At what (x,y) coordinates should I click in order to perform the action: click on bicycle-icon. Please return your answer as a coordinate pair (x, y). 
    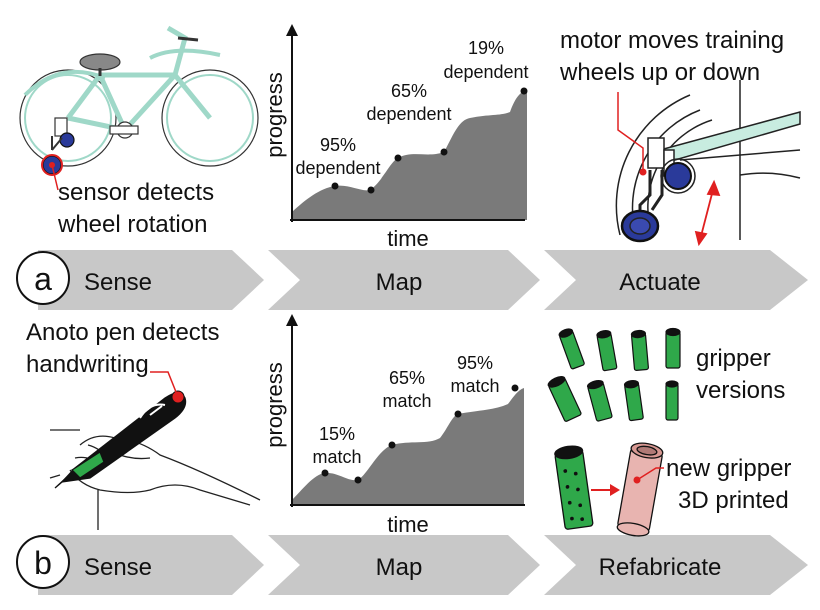
    Looking at the image, I should click on (139, 100).